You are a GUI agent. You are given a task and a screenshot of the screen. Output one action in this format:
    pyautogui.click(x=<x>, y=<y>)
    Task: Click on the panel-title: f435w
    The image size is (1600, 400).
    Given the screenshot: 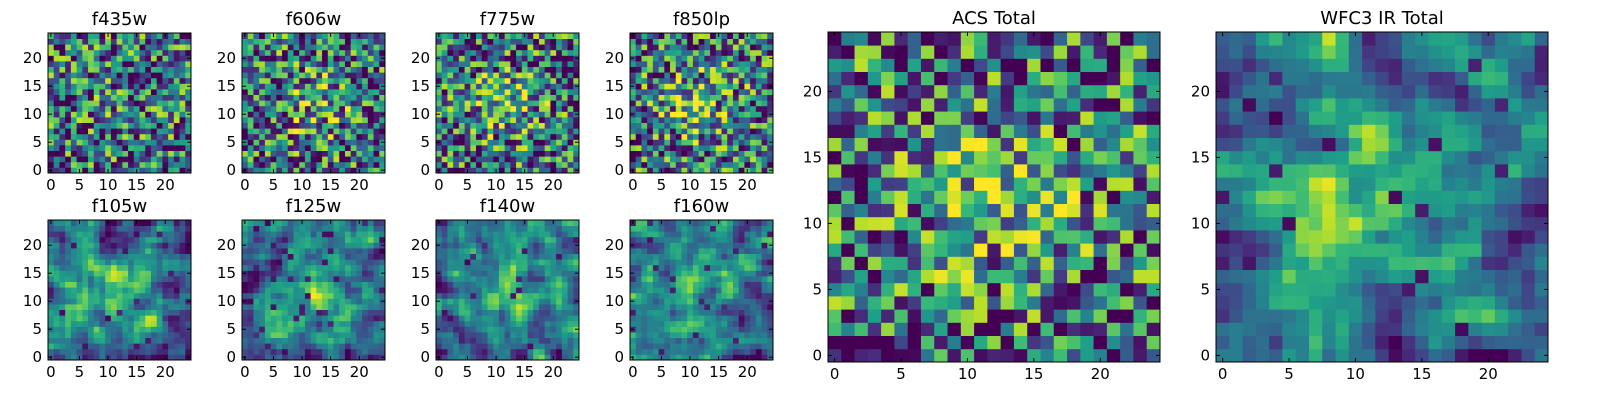 What is the action you would take?
    pyautogui.click(x=119, y=19)
    